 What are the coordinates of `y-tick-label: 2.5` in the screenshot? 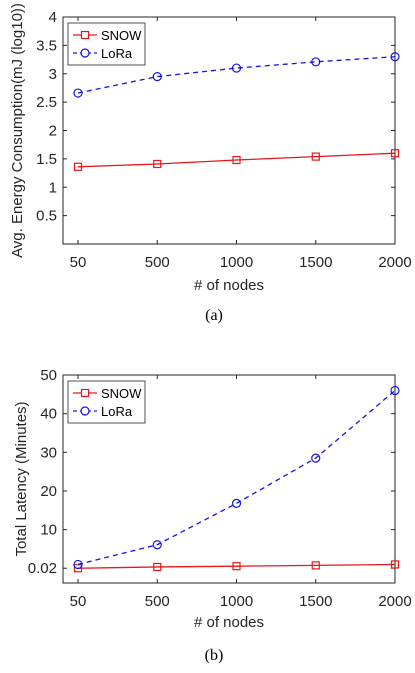 It's located at (46, 102).